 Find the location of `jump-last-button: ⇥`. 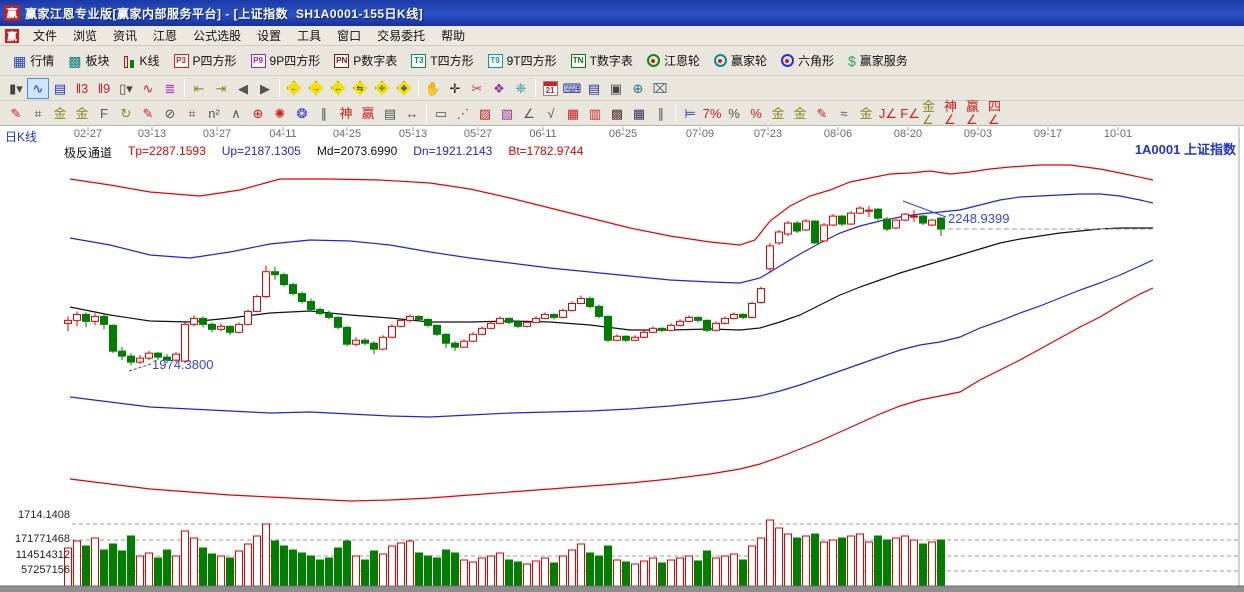

jump-last-button: ⇥ is located at coordinates (221, 88).